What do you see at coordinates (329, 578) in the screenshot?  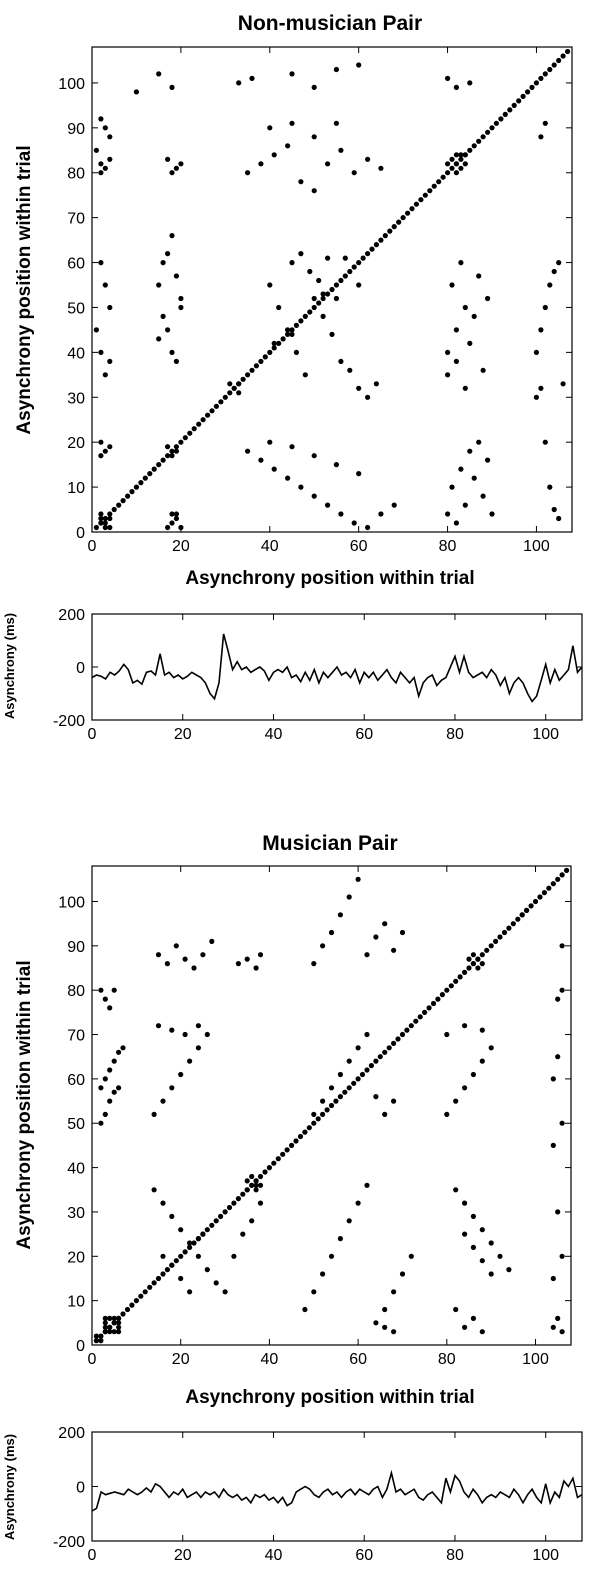 I see `x-axis-label: Asynchrony position within trial` at bounding box center [329, 578].